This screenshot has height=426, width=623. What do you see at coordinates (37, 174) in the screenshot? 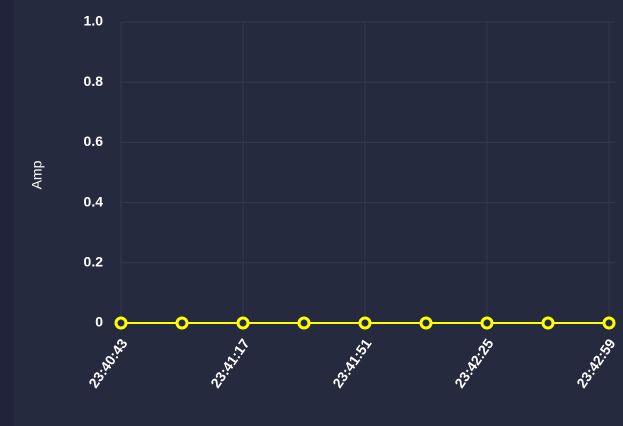
I see `y-axis-label: Amp` at bounding box center [37, 174].